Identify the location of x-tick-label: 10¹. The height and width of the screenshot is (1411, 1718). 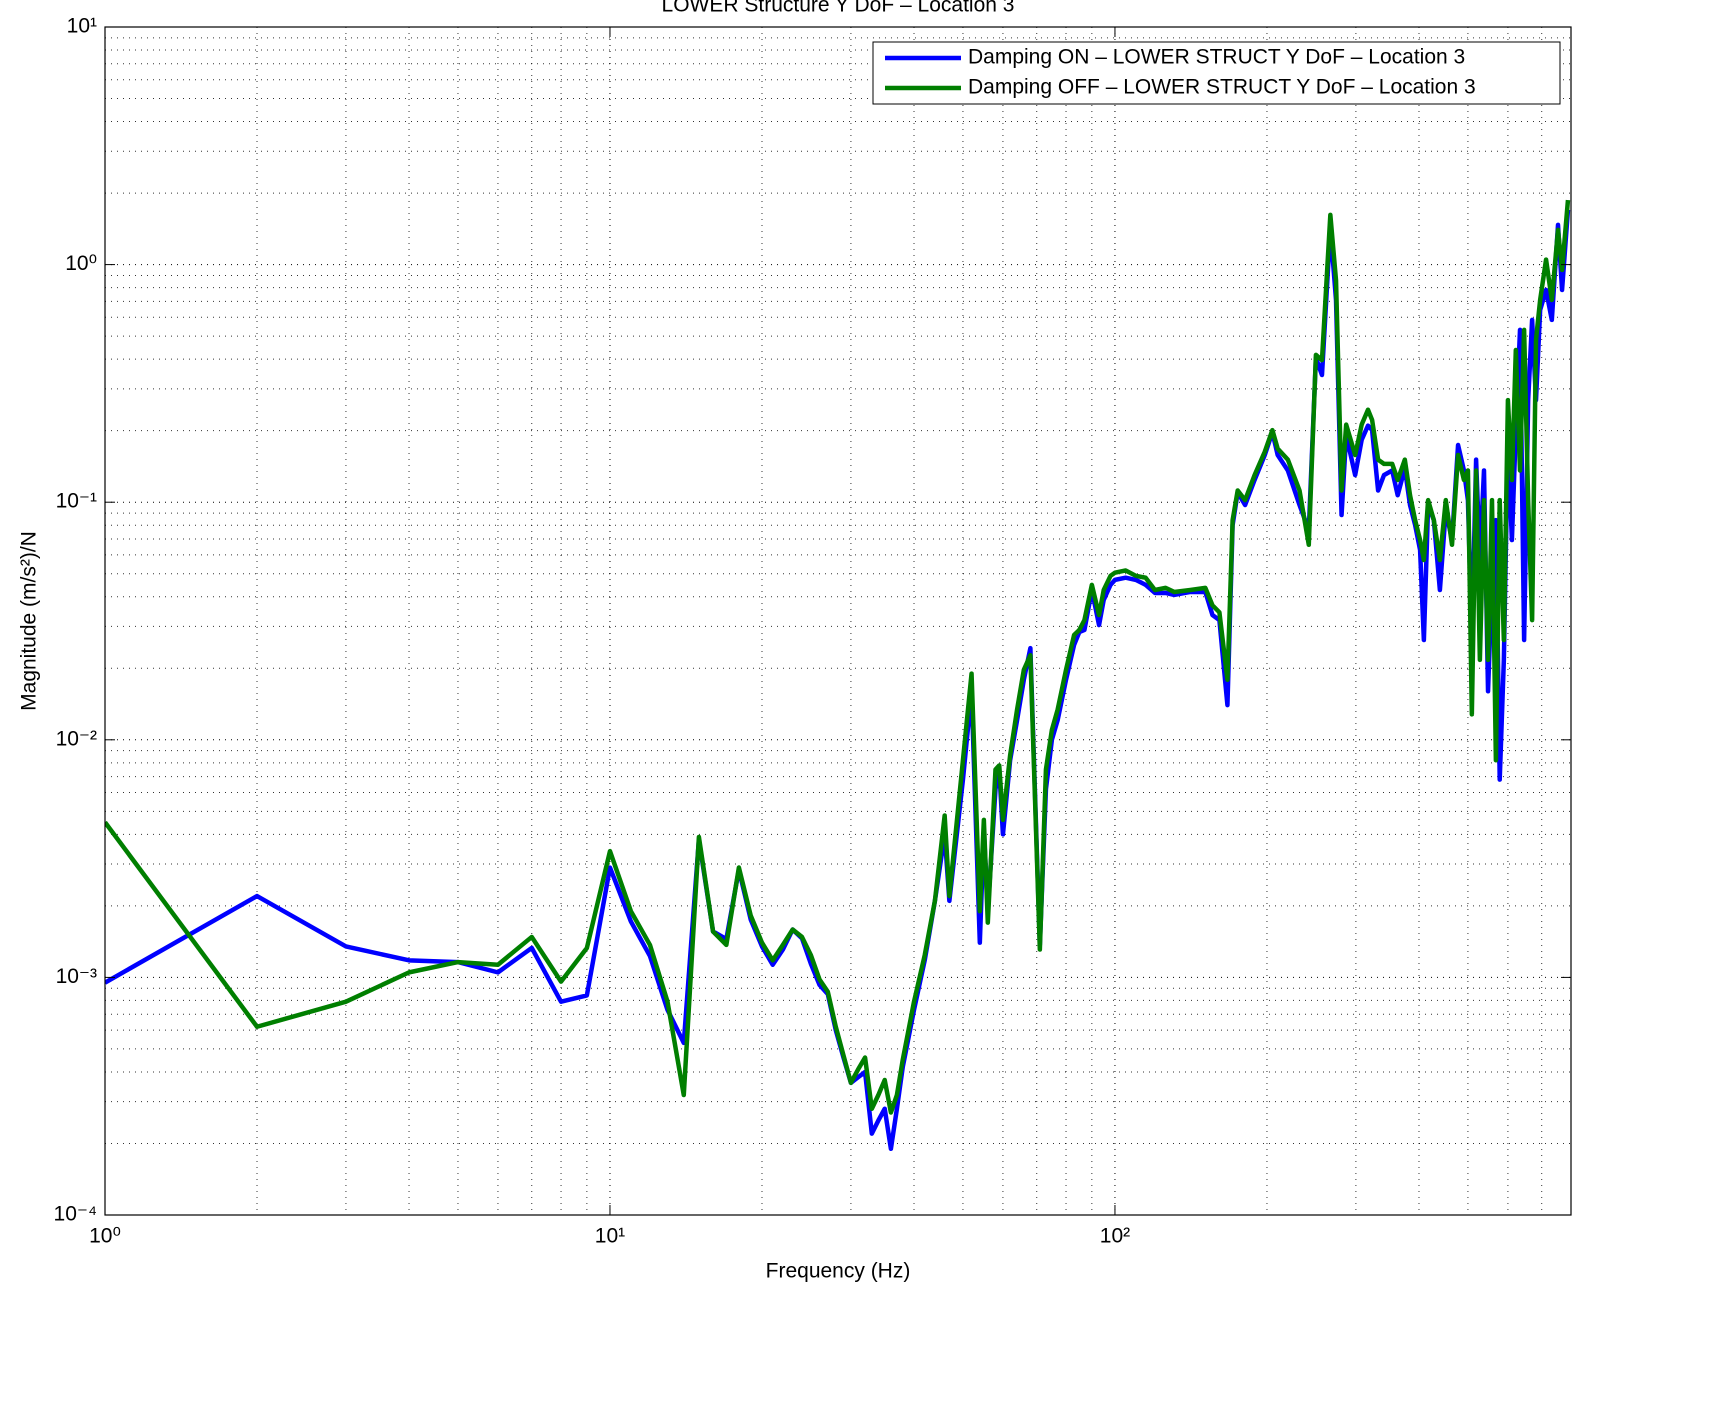
(610, 1236).